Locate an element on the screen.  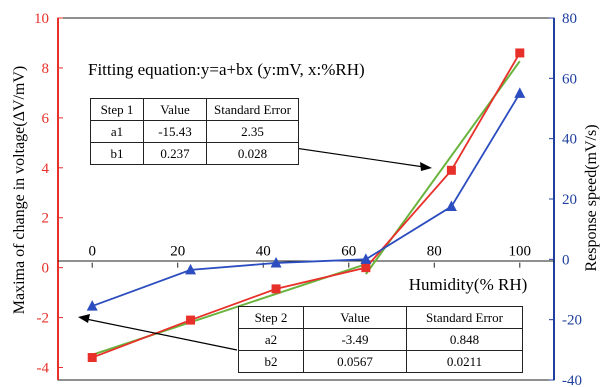
table-cell: 0.028 is located at coordinates (252, 153).